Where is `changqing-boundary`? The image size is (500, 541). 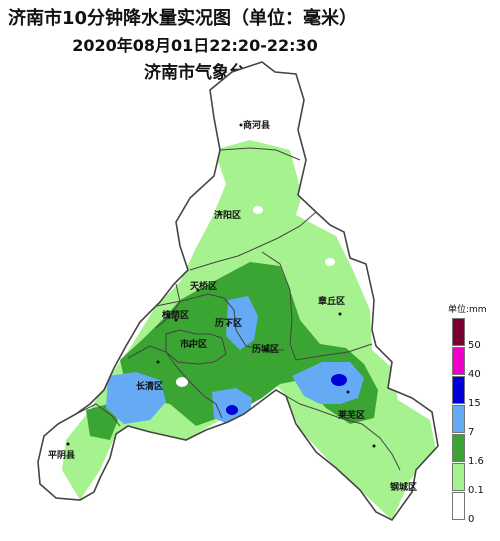 changqing-boundary is located at coordinates (175, 382).